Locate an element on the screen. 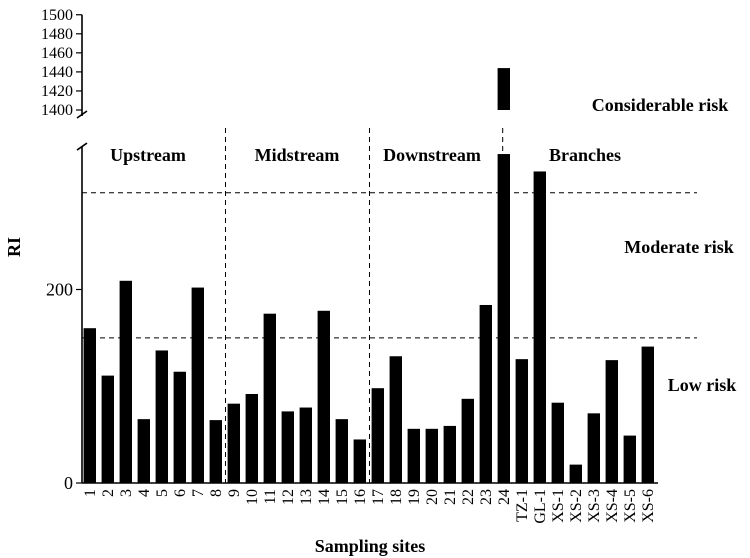 This screenshot has height=558, width=750. bar-24-lower is located at coordinates (503, 319).